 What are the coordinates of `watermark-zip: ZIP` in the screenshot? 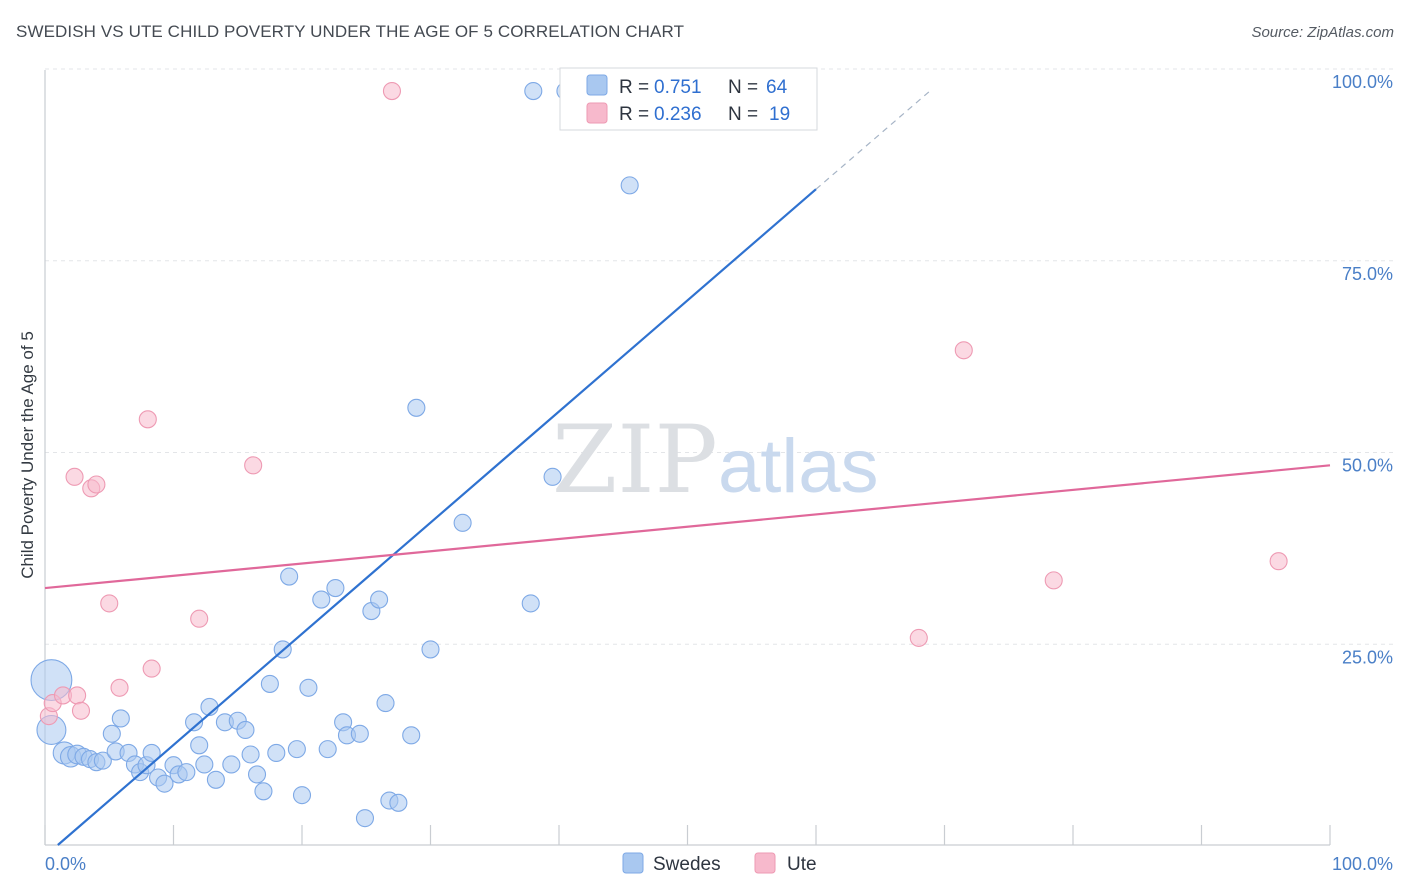 It's located at (635, 460).